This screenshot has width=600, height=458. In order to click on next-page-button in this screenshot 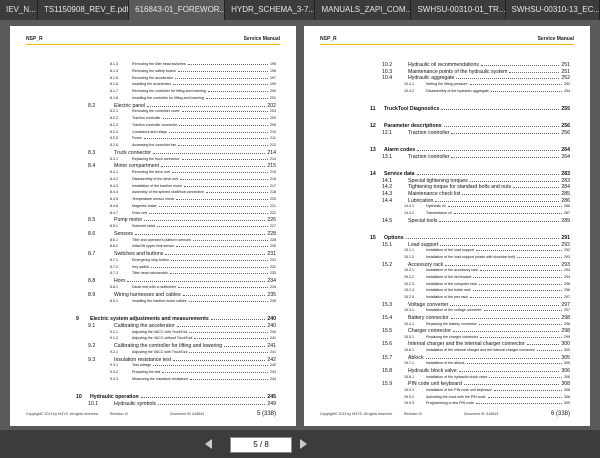, I will do `click(303, 444)`.